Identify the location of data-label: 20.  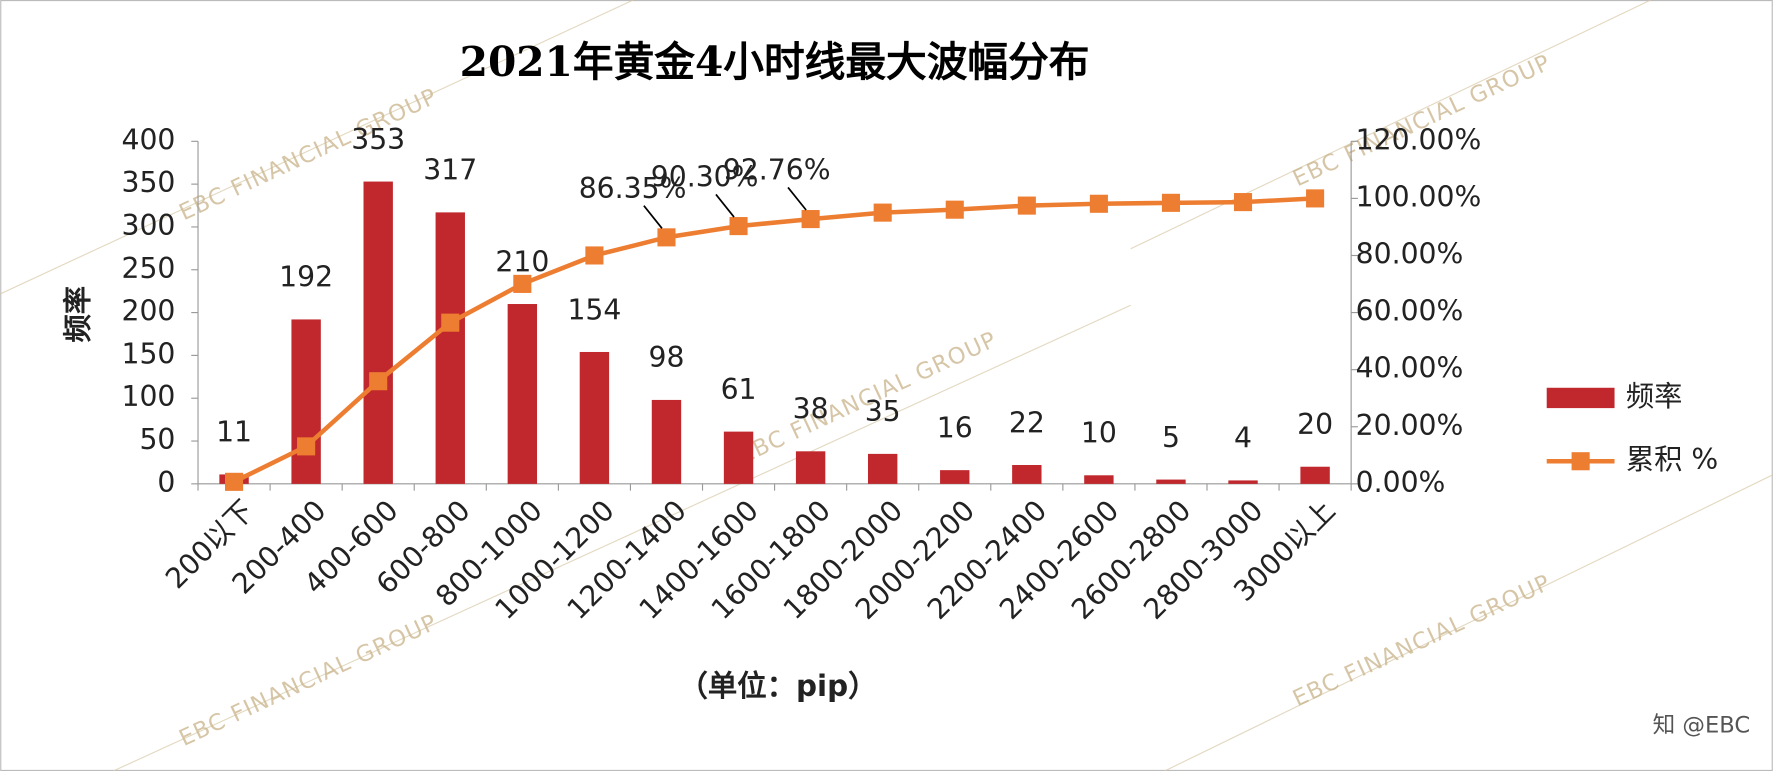
(1315, 424).